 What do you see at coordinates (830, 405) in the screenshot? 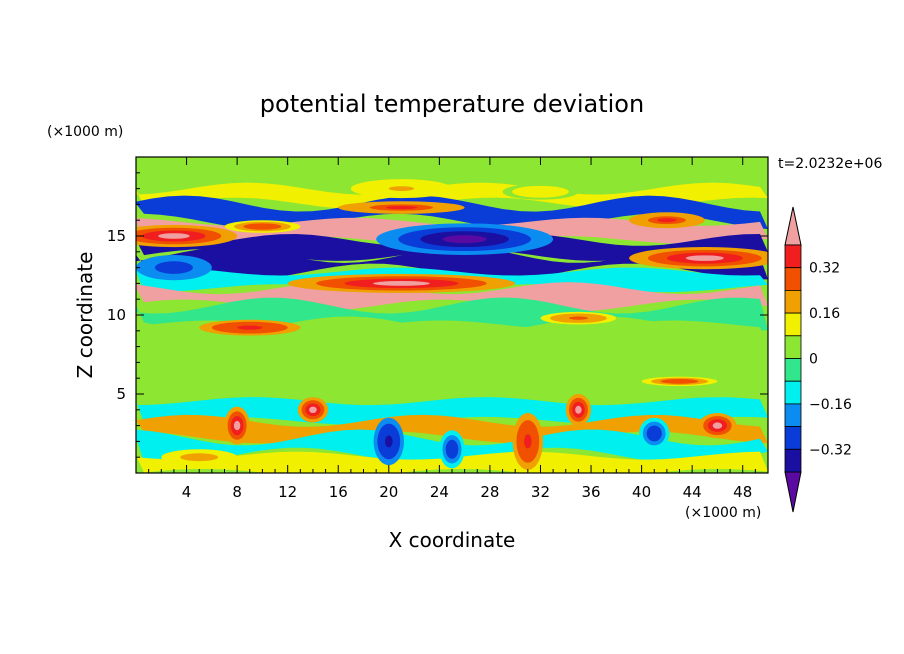
I see `colorbar-label: −0.16` at bounding box center [830, 405].